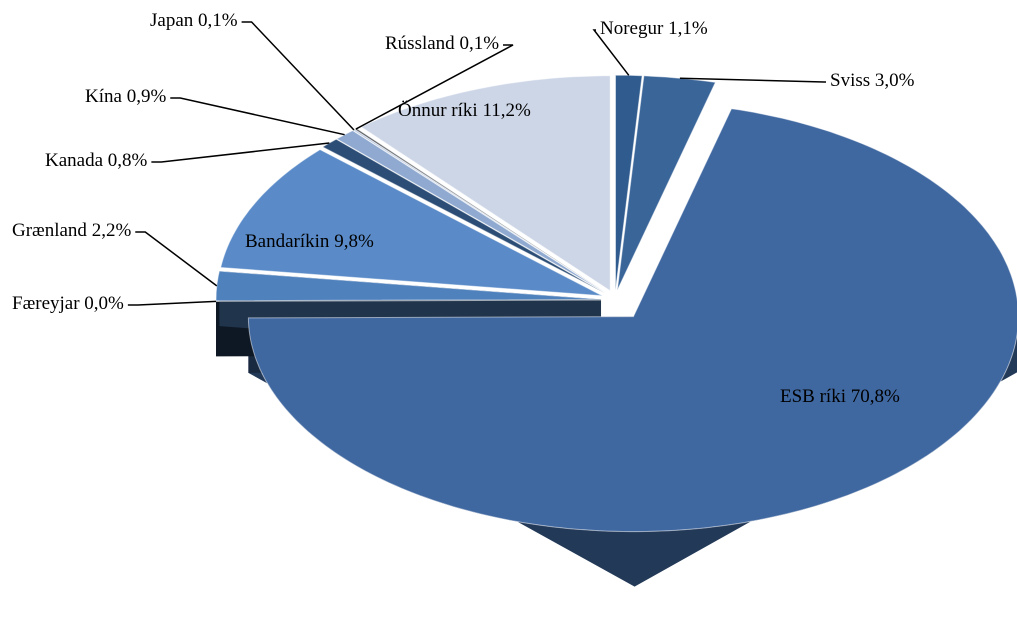  What do you see at coordinates (172, 20) in the screenshot?
I see `category-name: Japan` at bounding box center [172, 20].